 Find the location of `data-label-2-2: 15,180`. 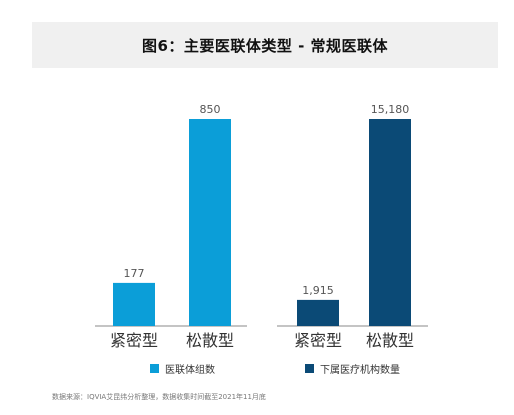

data-label-2-2: 15,180 is located at coordinates (390, 109).